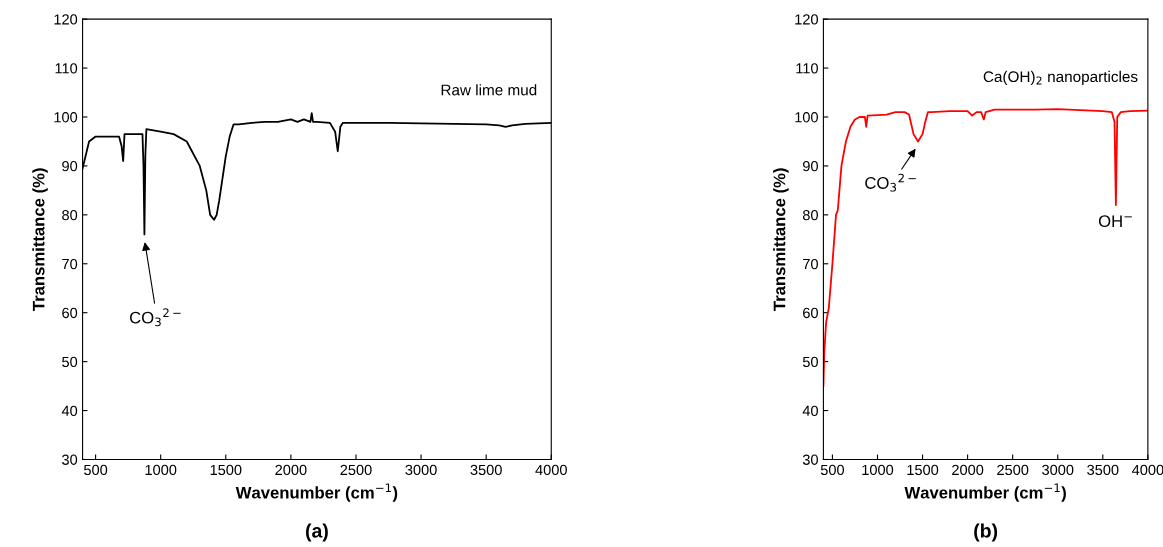 This screenshot has width=1163, height=547. I want to click on text: (b), so click(986, 532).